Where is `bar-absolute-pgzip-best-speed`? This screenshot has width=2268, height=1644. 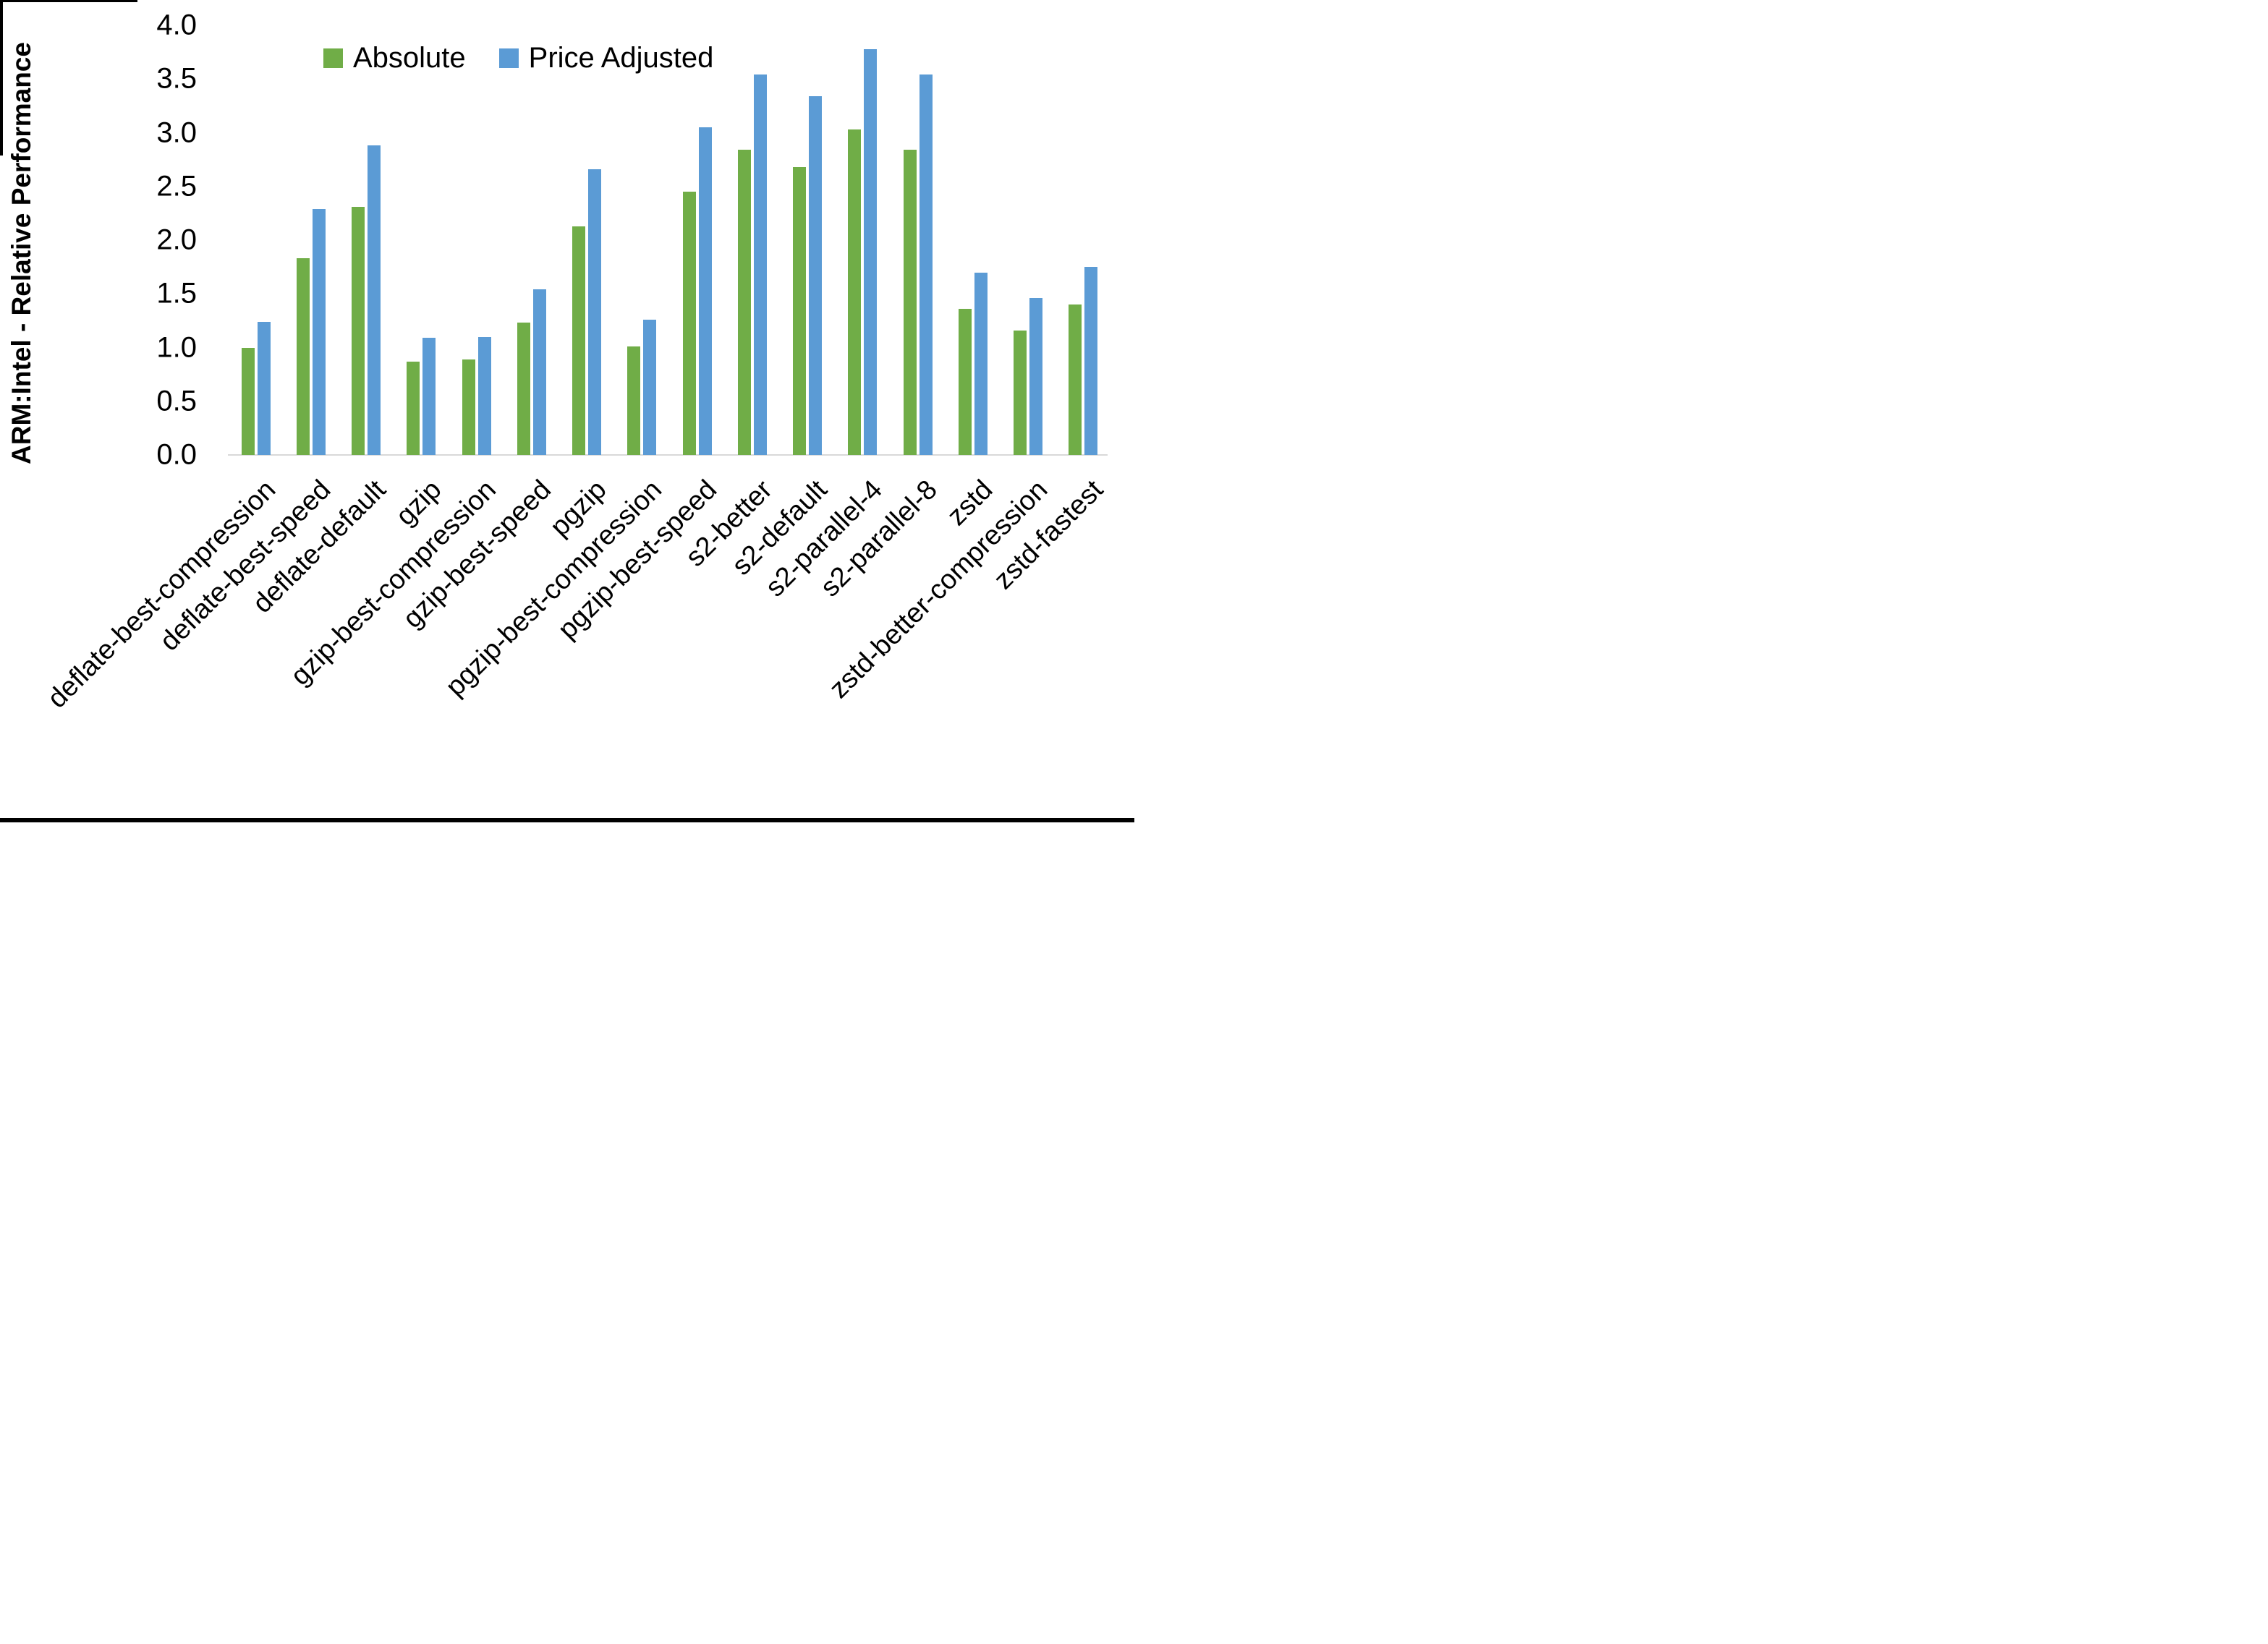
bar-absolute-pgzip-best-speed is located at coordinates (689, 323).